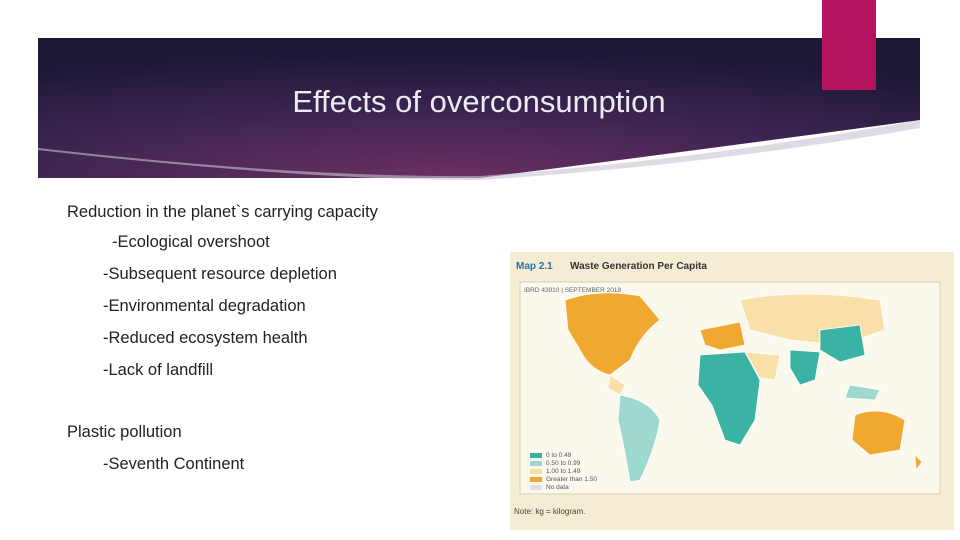  What do you see at coordinates (557, 487) in the screenshot?
I see `legend-label: No data` at bounding box center [557, 487].